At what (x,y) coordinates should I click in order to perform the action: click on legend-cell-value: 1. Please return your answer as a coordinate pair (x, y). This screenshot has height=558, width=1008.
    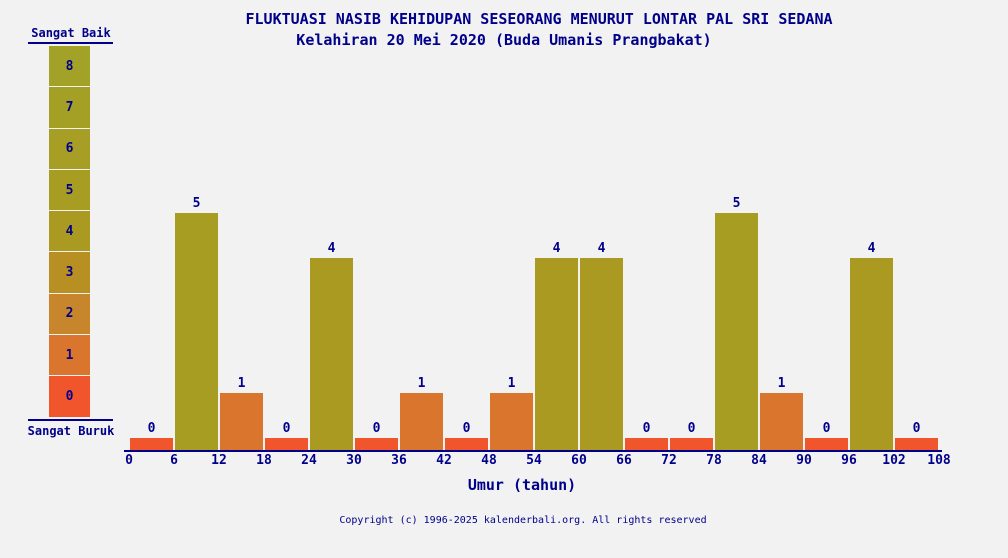
    Looking at the image, I should click on (69, 355).